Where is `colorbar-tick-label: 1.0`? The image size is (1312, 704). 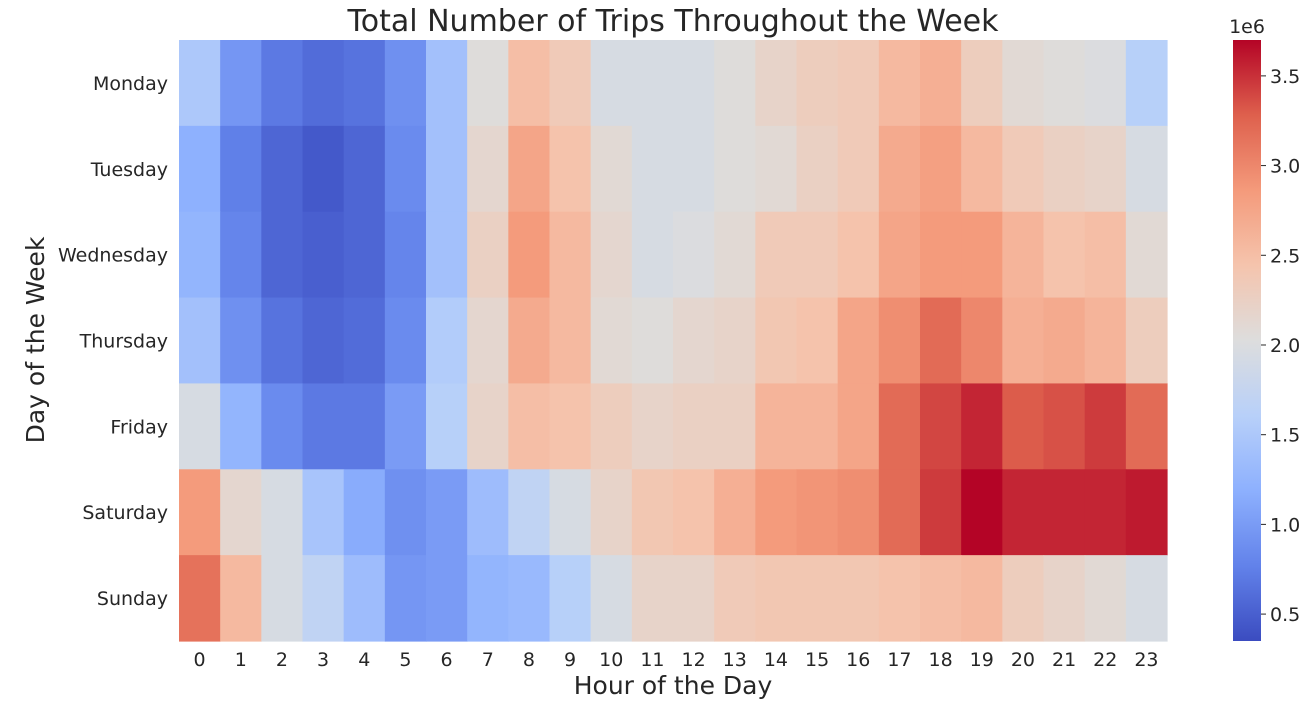 colorbar-tick-label: 1.0 is located at coordinates (1285, 525).